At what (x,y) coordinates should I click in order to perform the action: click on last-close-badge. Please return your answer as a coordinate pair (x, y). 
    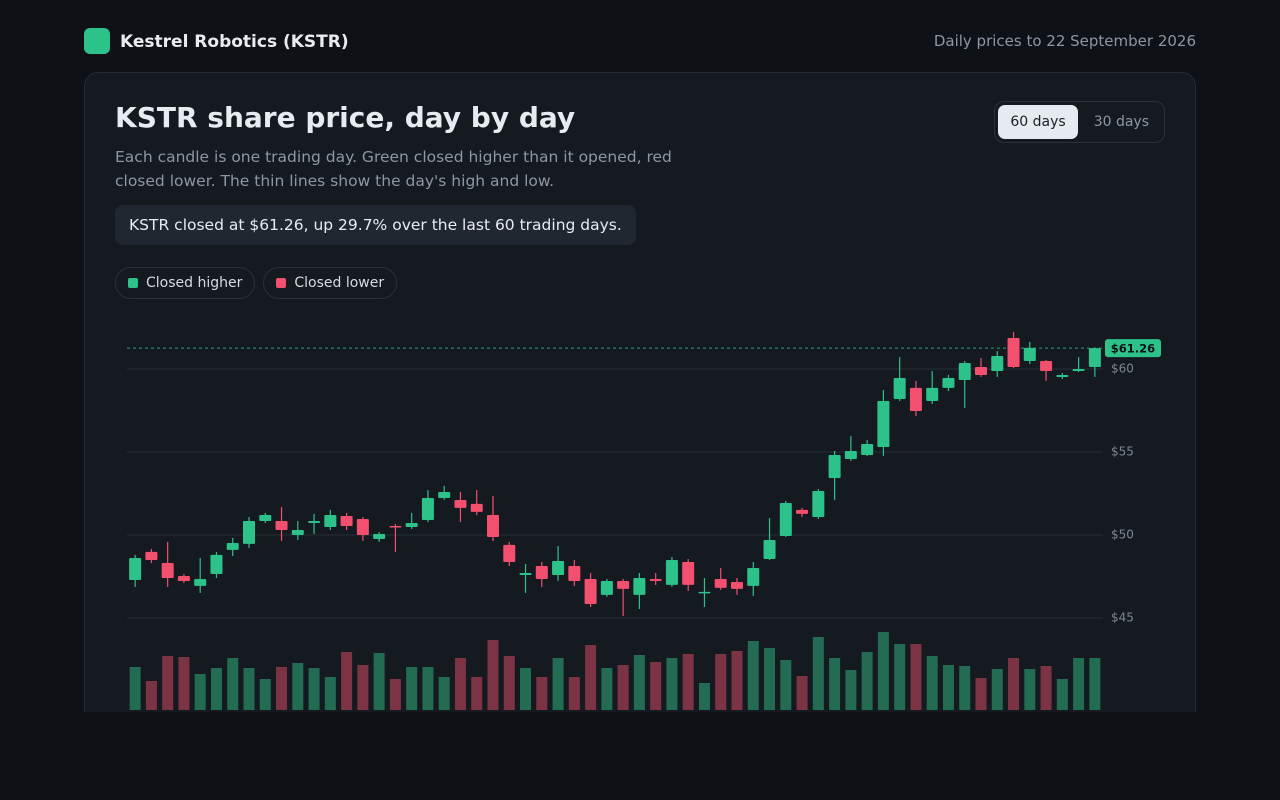
    Looking at the image, I should click on (1133, 348).